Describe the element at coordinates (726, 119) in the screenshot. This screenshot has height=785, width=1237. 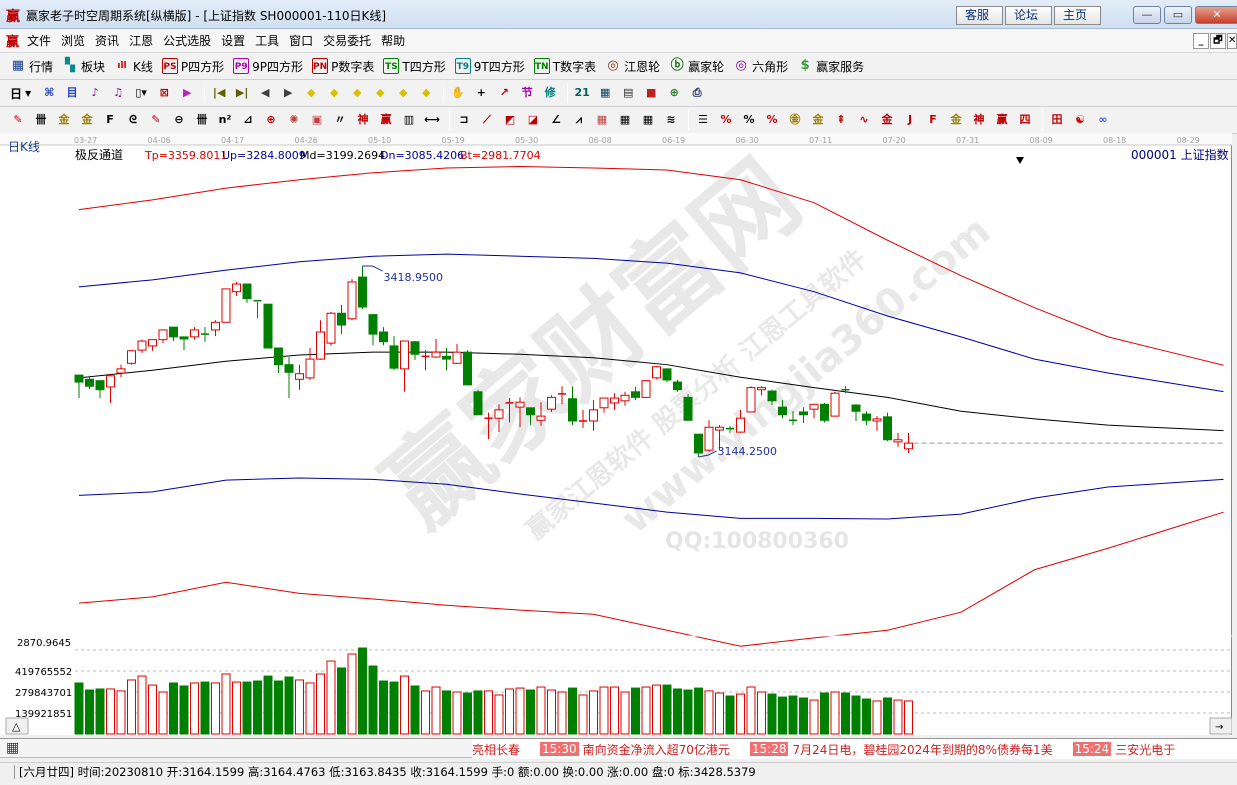
I see `percent-line-icon: %` at that location.